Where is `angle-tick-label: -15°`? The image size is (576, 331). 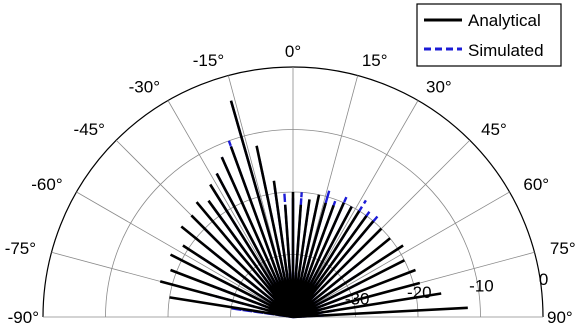 angle-tick-label: -15° is located at coordinates (208, 60).